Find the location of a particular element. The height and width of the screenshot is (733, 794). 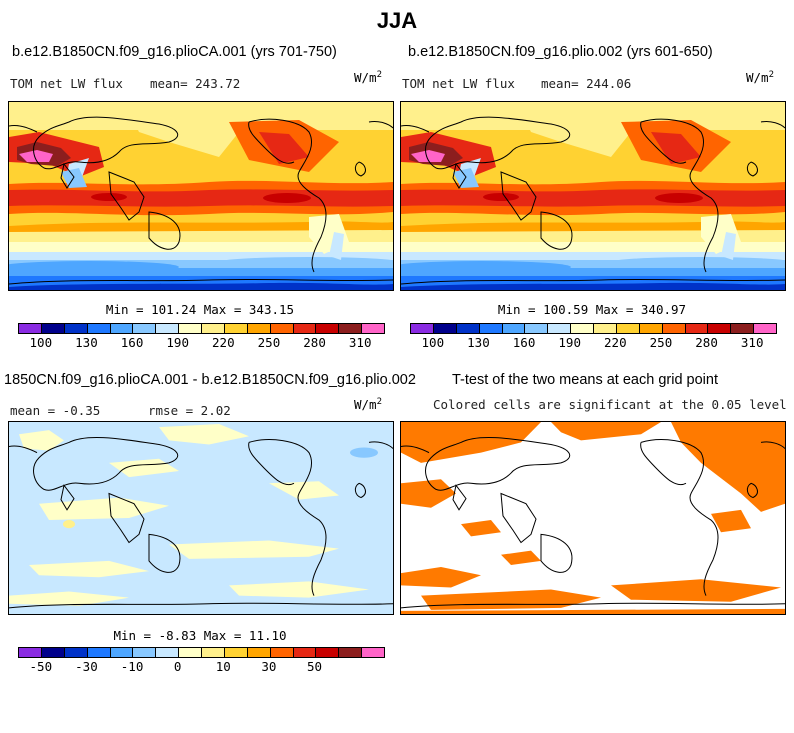

panel-3-field-svg is located at coordinates (201, 518).